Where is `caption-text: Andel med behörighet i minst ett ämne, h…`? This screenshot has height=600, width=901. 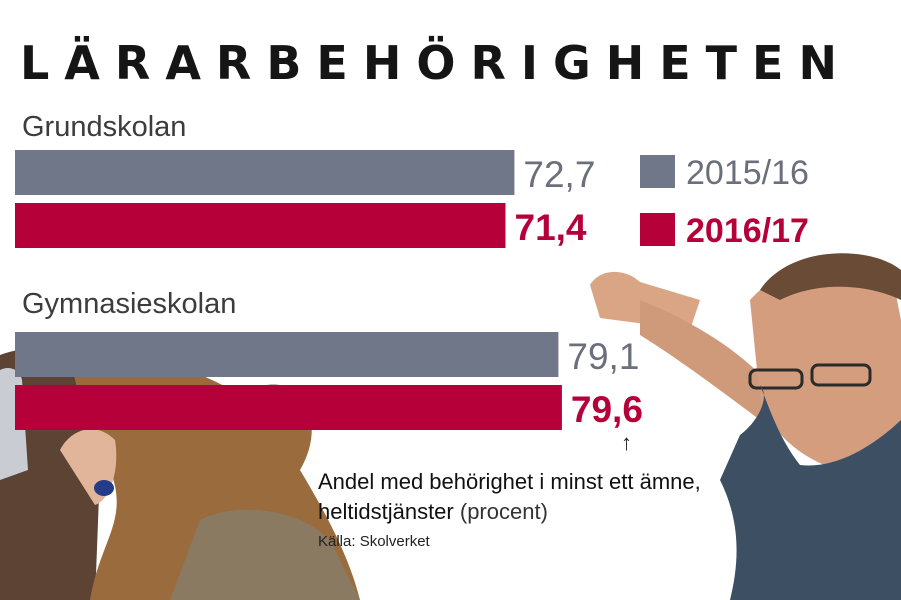 caption-text: Andel med behörighet i minst ett ämne, h… is located at coordinates (509, 496).